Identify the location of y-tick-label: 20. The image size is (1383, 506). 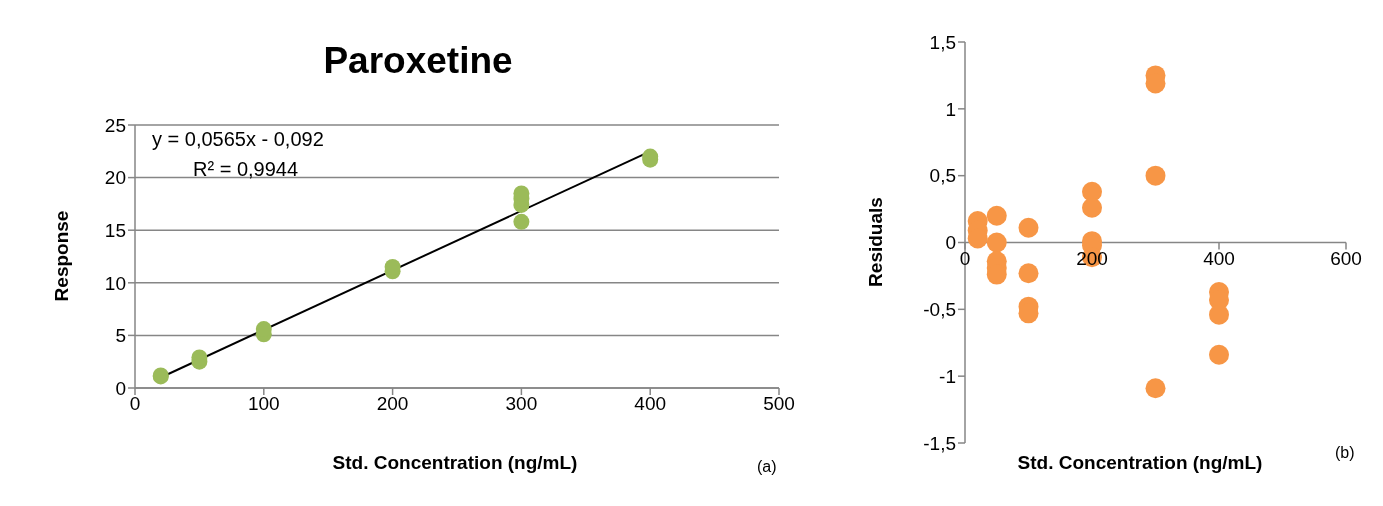
(115, 178).